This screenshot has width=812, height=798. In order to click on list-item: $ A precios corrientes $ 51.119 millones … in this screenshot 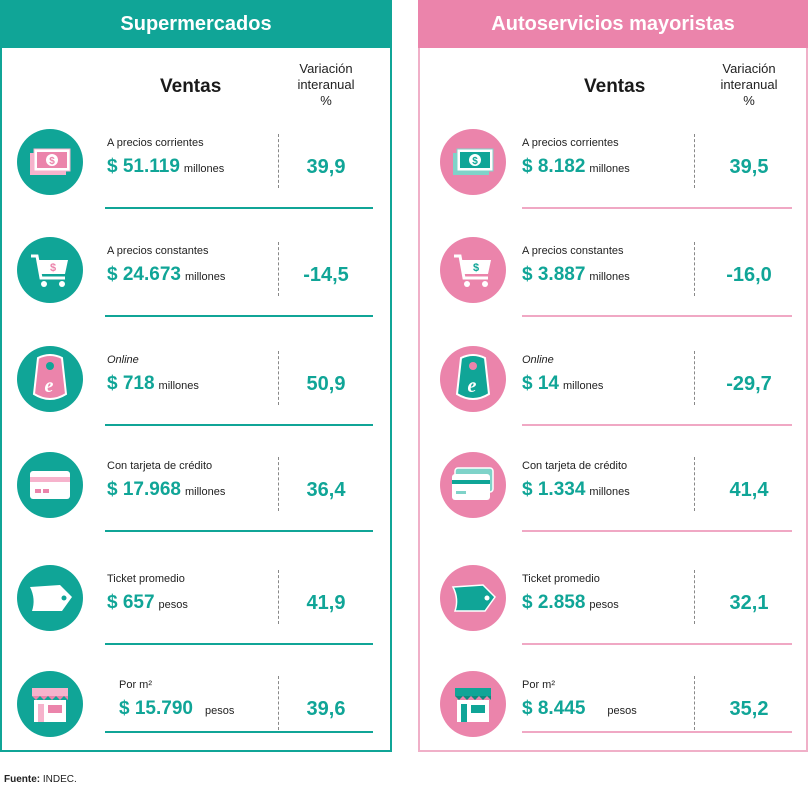, I will do `click(196, 174)`.